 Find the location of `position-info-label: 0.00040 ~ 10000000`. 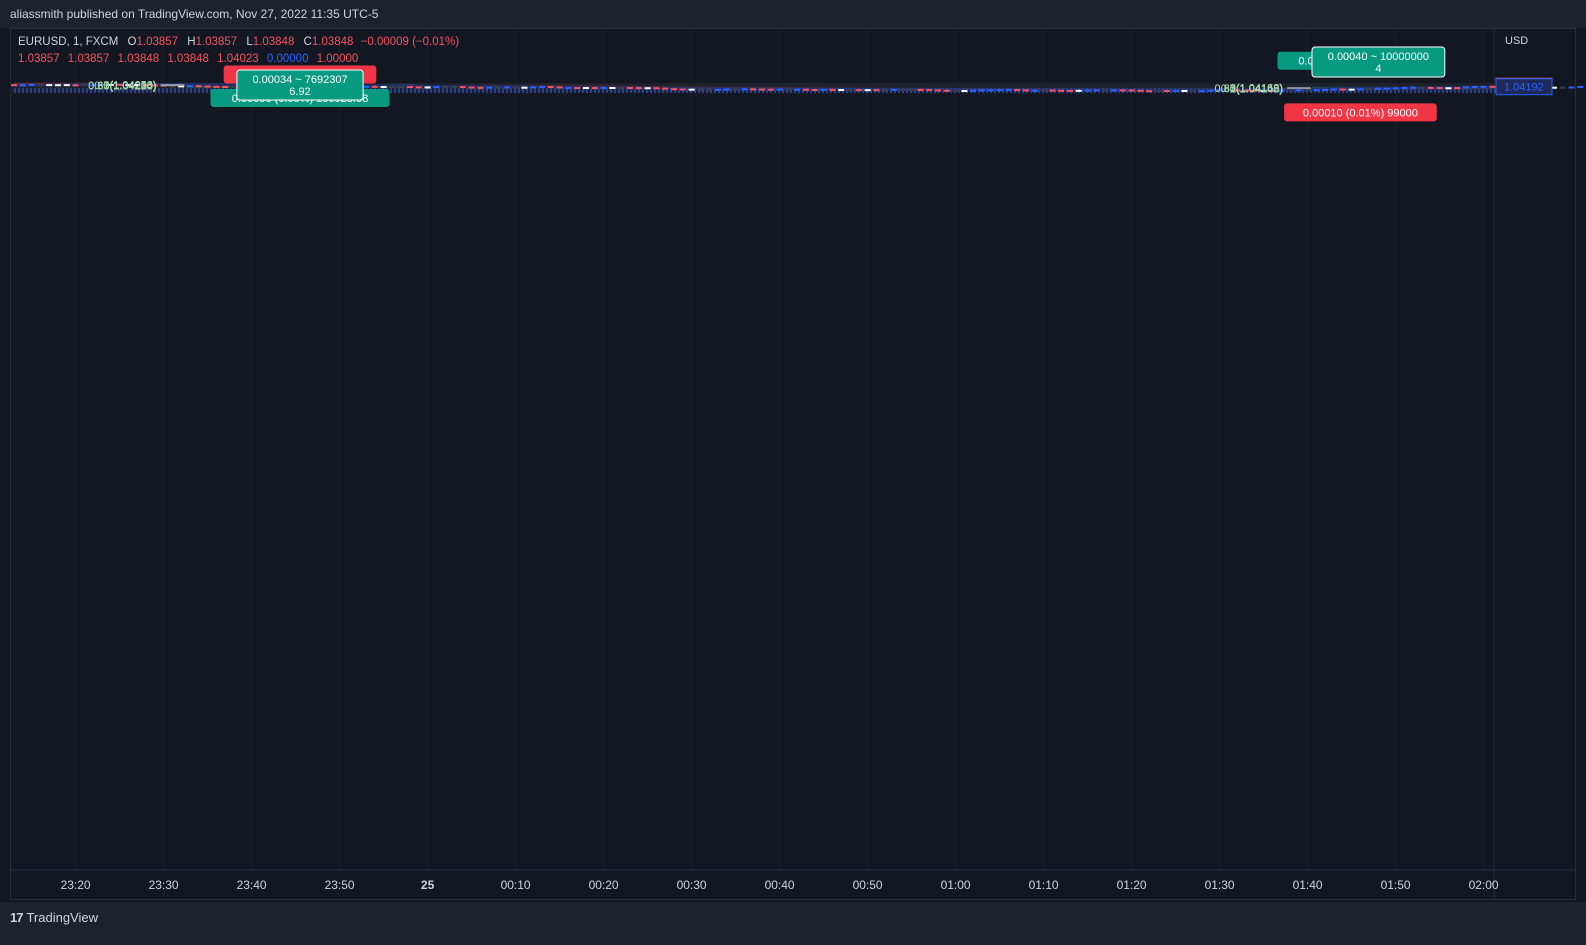

position-info-label: 0.00040 ~ 10000000 is located at coordinates (1378, 57).